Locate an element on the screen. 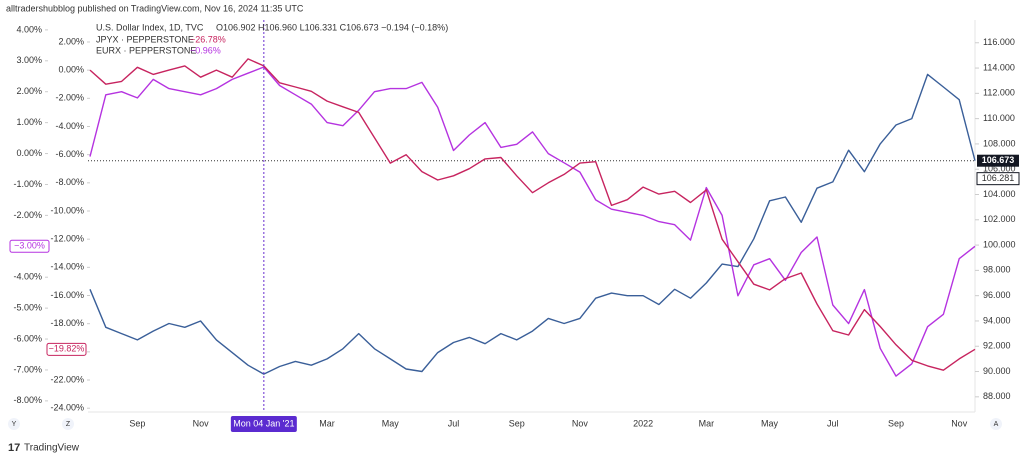  y-tick-label: 106.000 is located at coordinates (999, 169).